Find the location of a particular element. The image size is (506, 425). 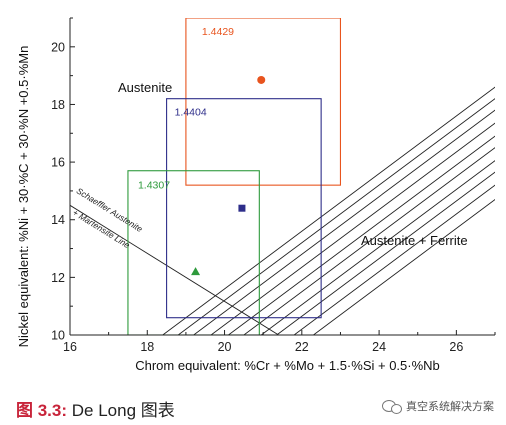

x-tick-label-1: 18 is located at coordinates (147, 347).